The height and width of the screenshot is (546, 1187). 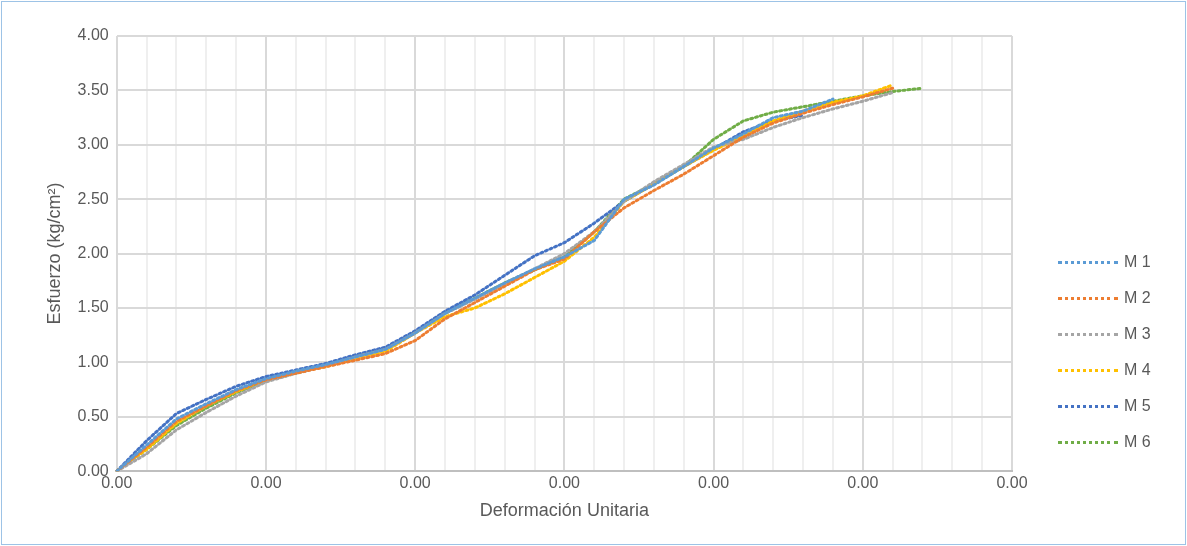 What do you see at coordinates (93, 307) in the screenshot?
I see `y-tick-label: 1.50` at bounding box center [93, 307].